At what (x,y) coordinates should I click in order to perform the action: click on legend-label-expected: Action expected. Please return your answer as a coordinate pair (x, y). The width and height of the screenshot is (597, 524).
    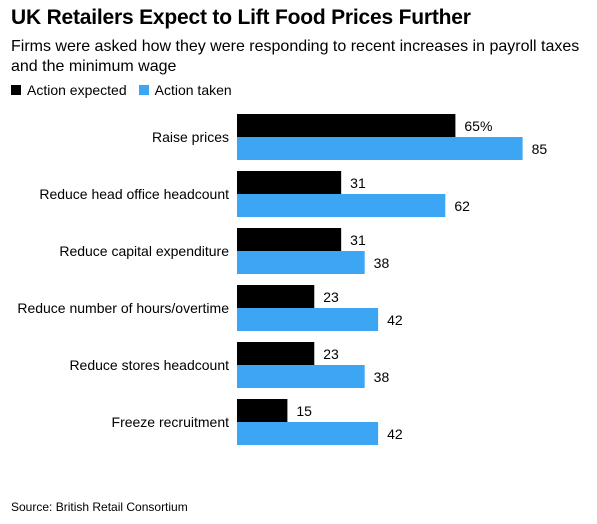
    Looking at the image, I should click on (77, 90).